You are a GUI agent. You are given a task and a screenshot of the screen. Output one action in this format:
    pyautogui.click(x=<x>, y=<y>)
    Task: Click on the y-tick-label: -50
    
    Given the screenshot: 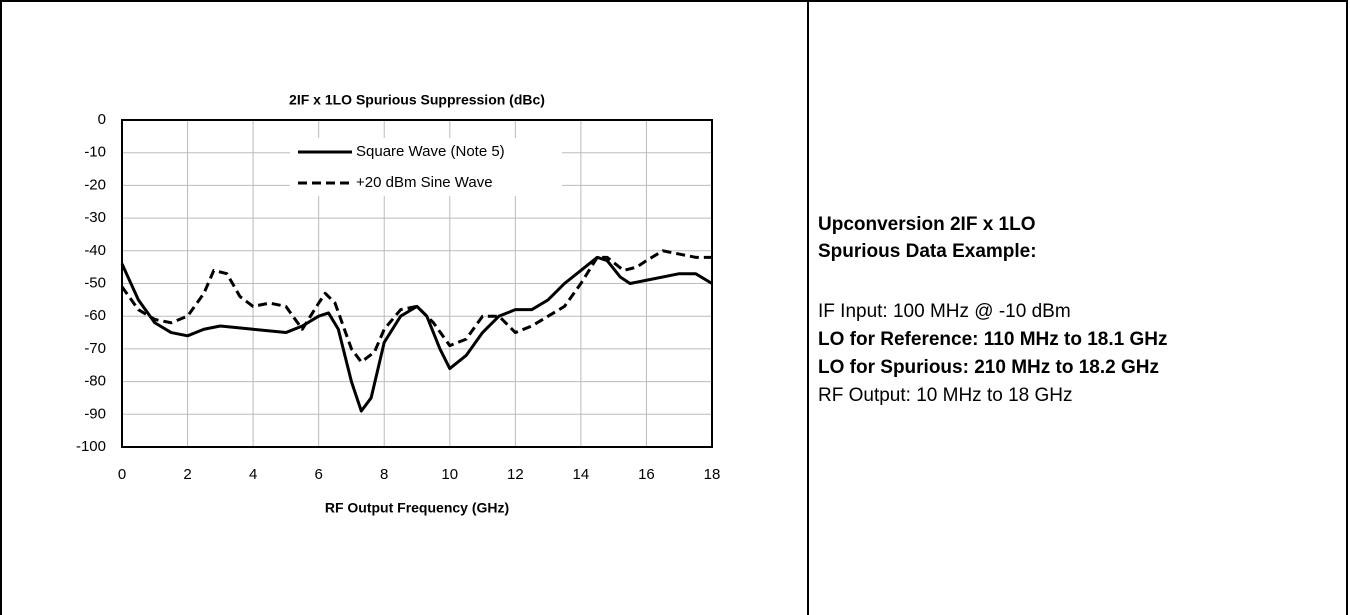 What is the action you would take?
    pyautogui.click(x=95, y=282)
    